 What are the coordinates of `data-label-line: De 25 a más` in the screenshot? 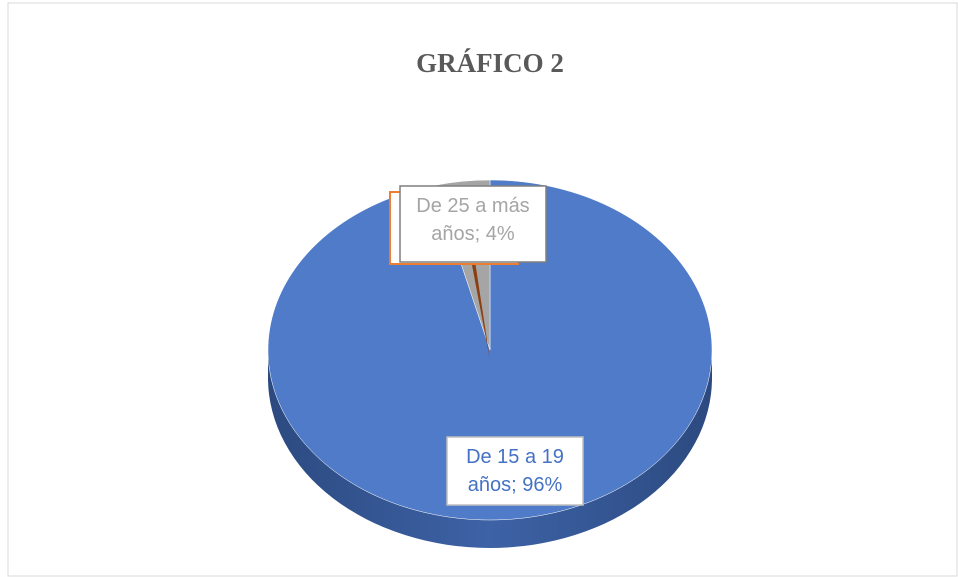 It's located at (472, 206).